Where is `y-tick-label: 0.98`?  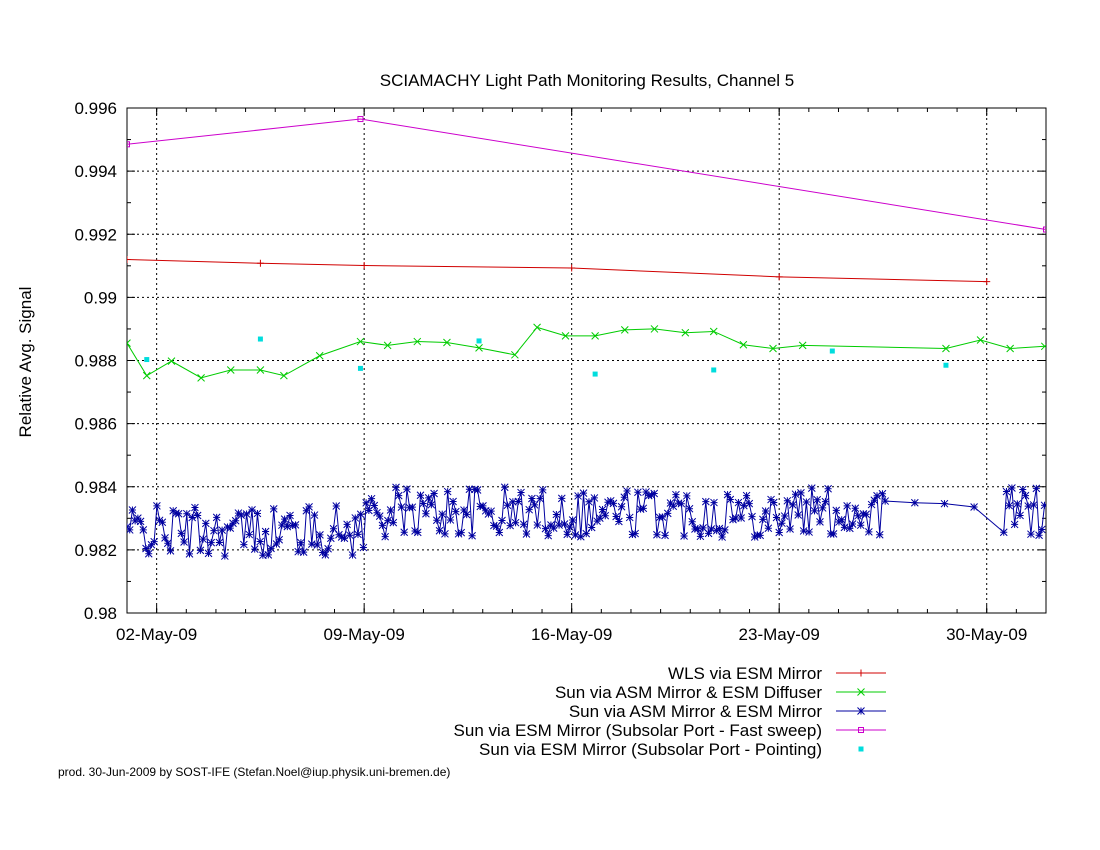
y-tick-label: 0.98 is located at coordinates (100, 613).